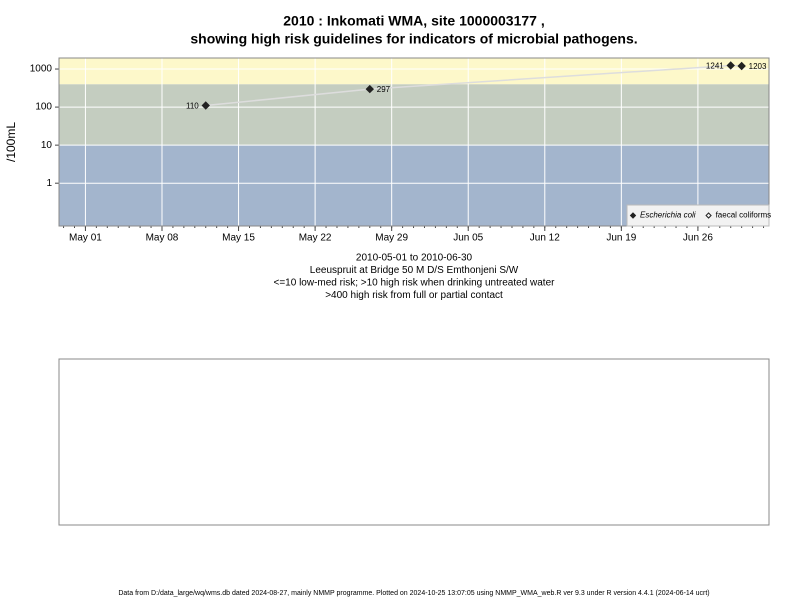 This screenshot has width=800, height=600. What do you see at coordinates (468, 238) in the screenshot?
I see `x-tick-label: Jun 05` at bounding box center [468, 238].